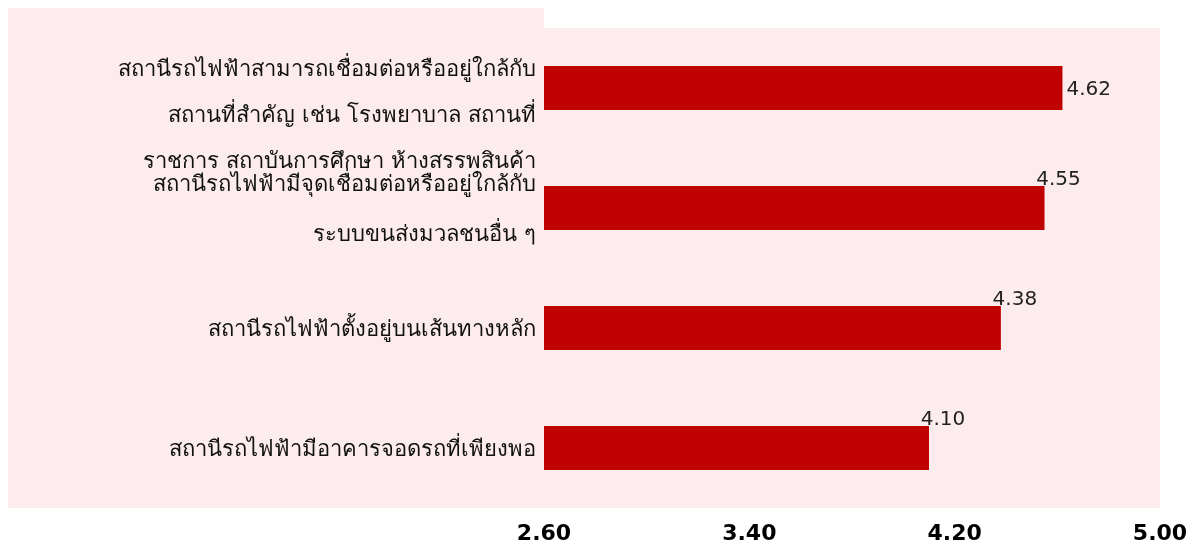 This screenshot has width=1204, height=556. I want to click on data-label: 4.55, so click(1058, 178).